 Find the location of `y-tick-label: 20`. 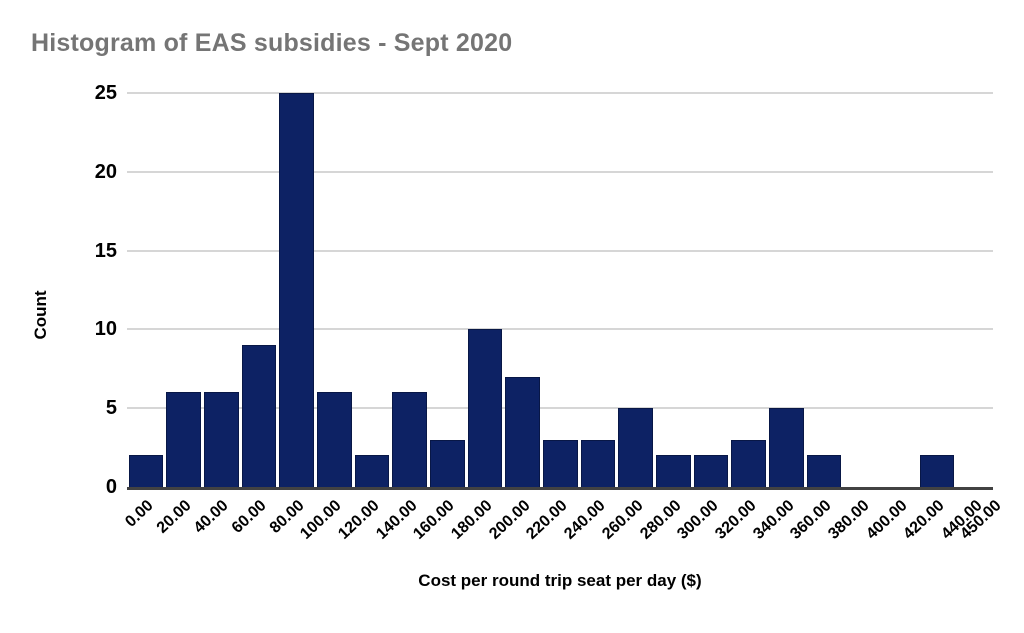

y-tick-label: 20 is located at coordinates (105, 171).